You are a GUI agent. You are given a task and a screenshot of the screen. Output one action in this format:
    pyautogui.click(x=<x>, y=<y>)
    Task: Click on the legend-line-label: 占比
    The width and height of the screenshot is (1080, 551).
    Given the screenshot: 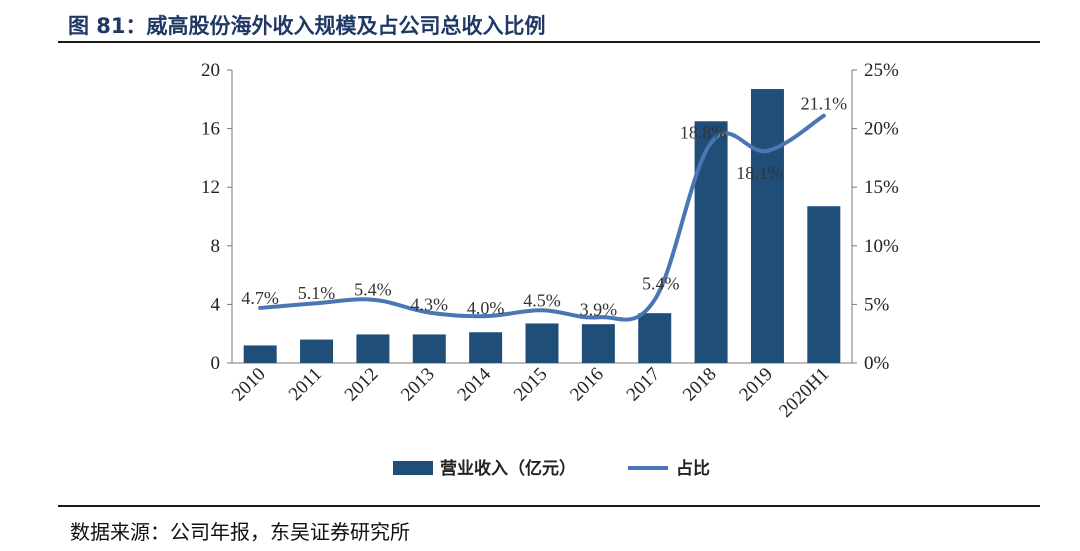 What is the action you would take?
    pyautogui.click(x=693, y=468)
    